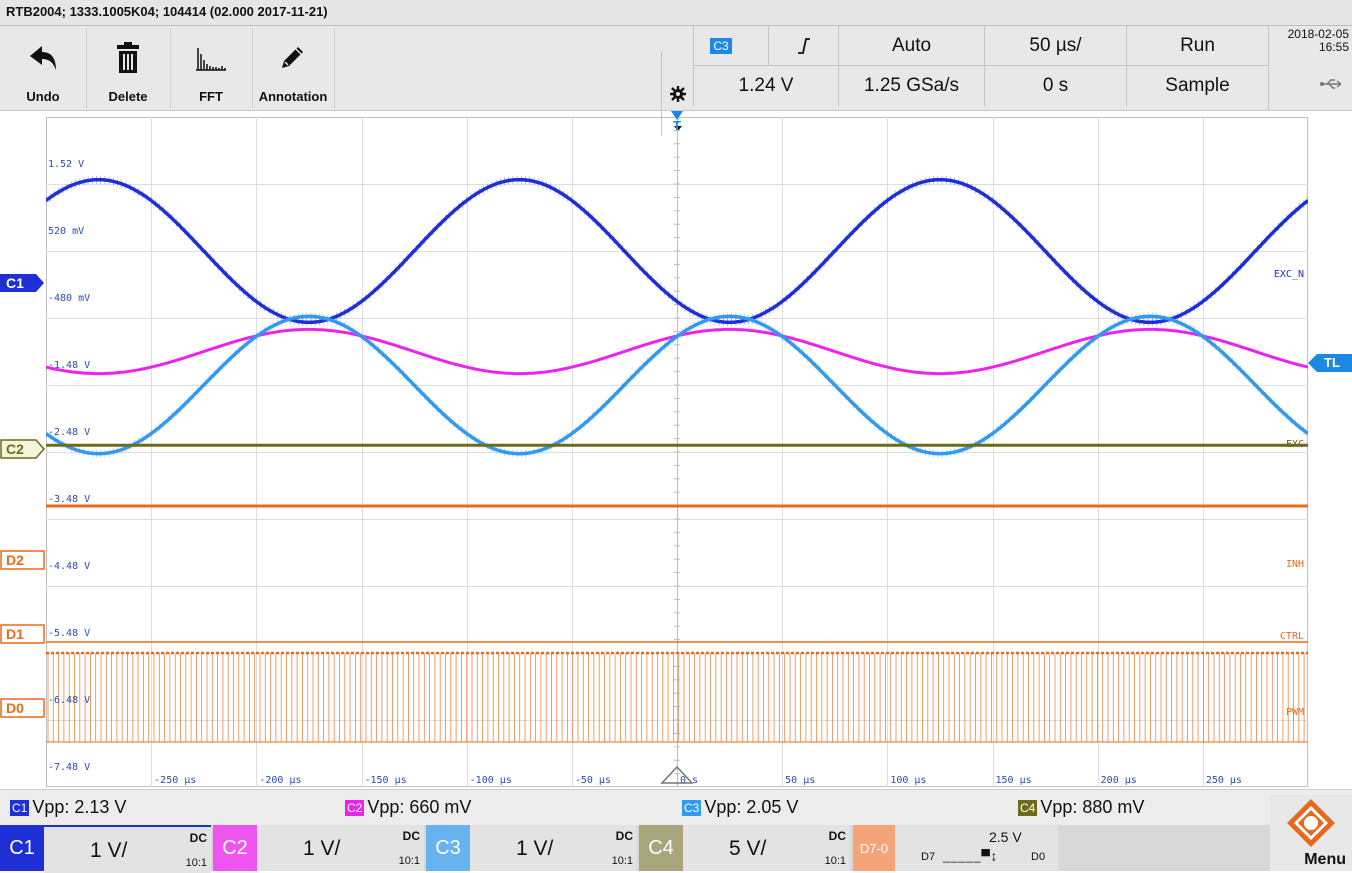  What do you see at coordinates (800, 780) in the screenshot?
I see `x-tick-label: 50 µs` at bounding box center [800, 780].